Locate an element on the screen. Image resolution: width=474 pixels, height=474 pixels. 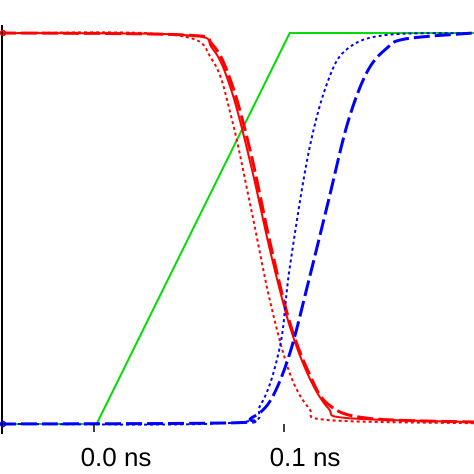
y-axis-marker-top is located at coordinates (3, 33).